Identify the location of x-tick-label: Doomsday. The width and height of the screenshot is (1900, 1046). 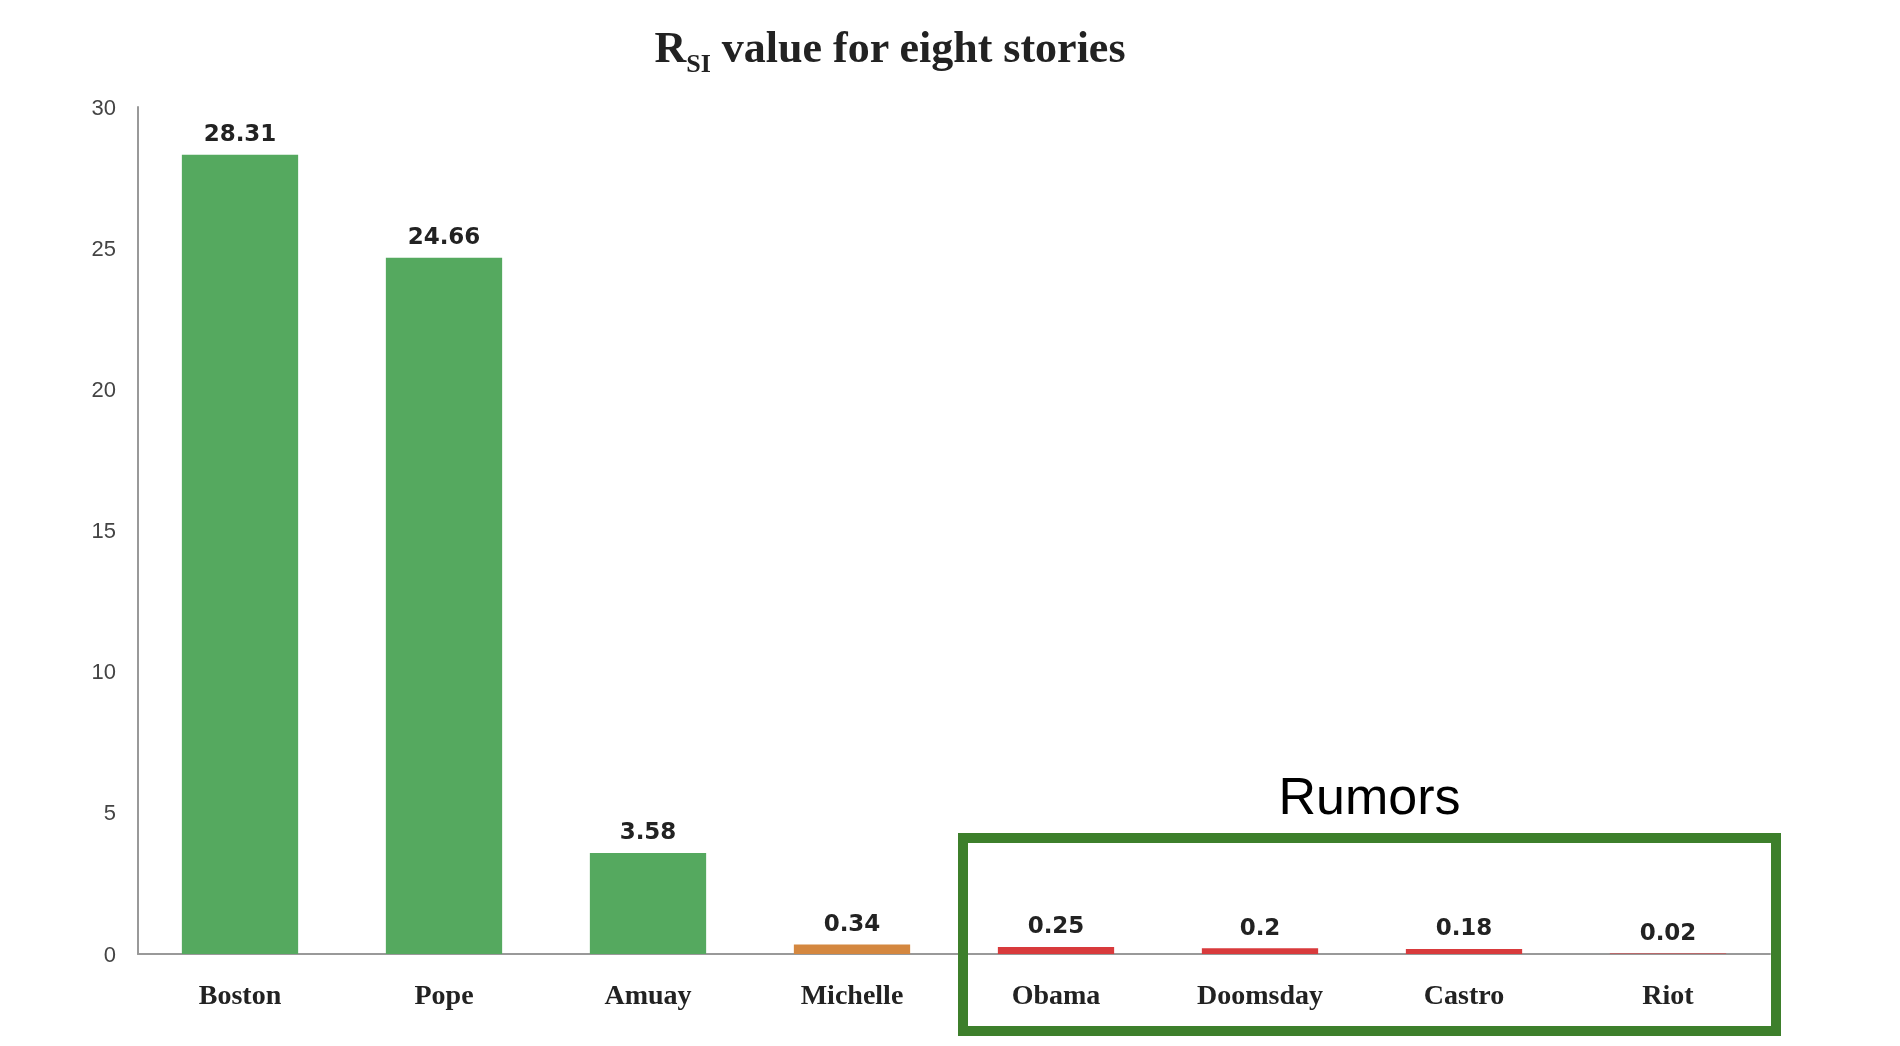
(1260, 994).